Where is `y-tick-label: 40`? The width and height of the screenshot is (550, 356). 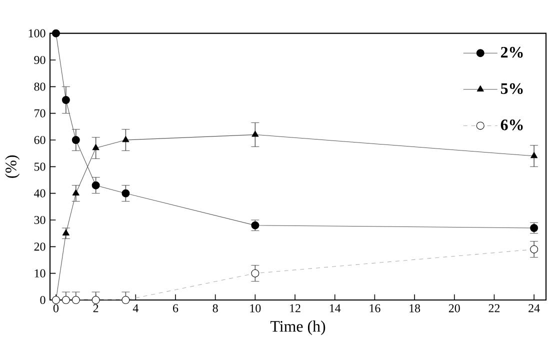
y-tick-label: 40 is located at coordinates (40, 193).